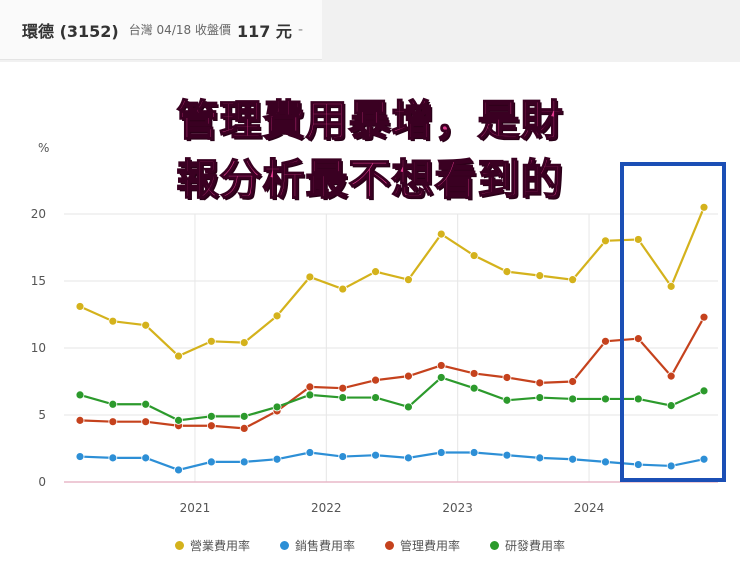  What do you see at coordinates (535, 546) in the screenshot?
I see `legend-label: 研發費用率` at bounding box center [535, 546].